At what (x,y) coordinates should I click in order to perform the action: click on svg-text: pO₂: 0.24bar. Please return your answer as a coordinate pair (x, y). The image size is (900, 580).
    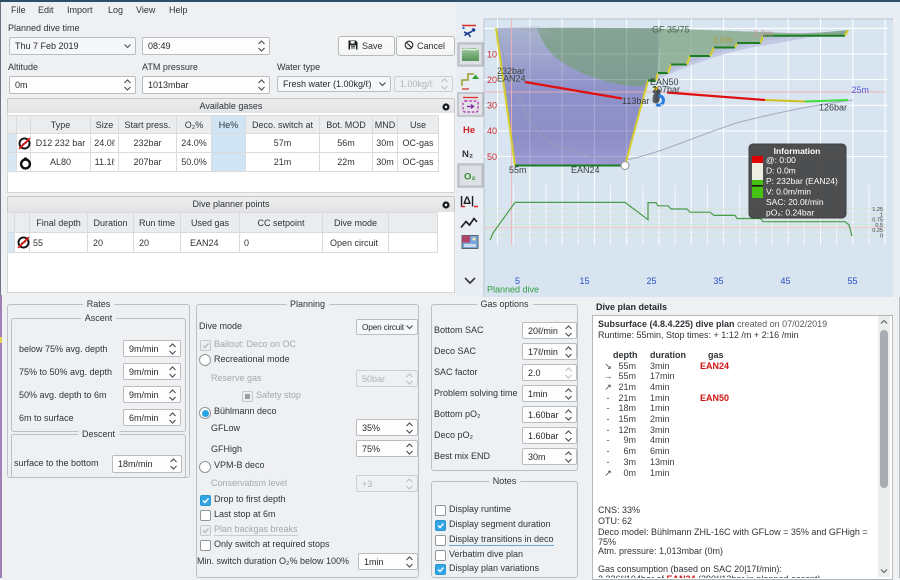
    Looking at the image, I should click on (790, 213).